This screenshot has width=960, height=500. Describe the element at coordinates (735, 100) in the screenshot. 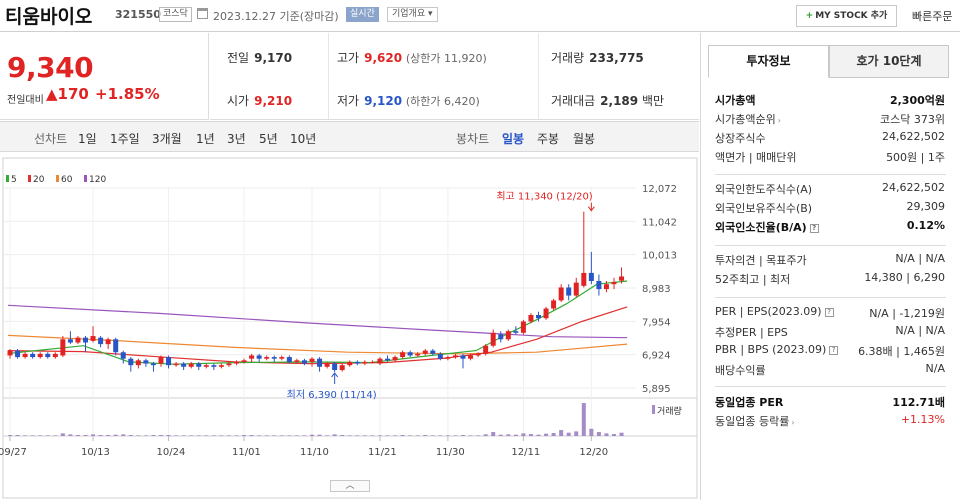

I see `invest-row-label: 시가총액` at that location.